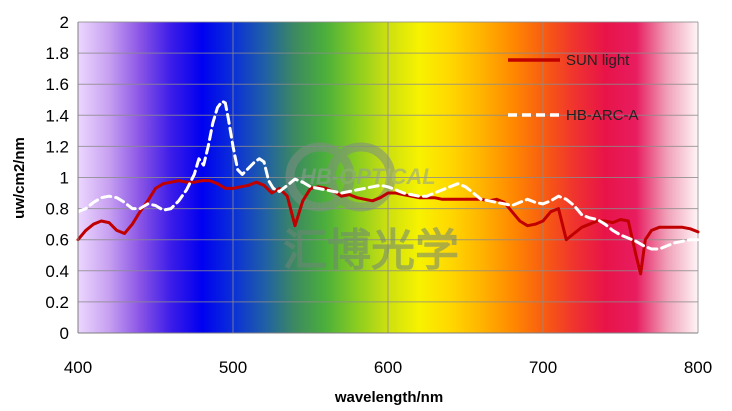 This screenshot has width=732, height=411. What do you see at coordinates (78, 367) in the screenshot?
I see `x-tick-label: 400` at bounding box center [78, 367].